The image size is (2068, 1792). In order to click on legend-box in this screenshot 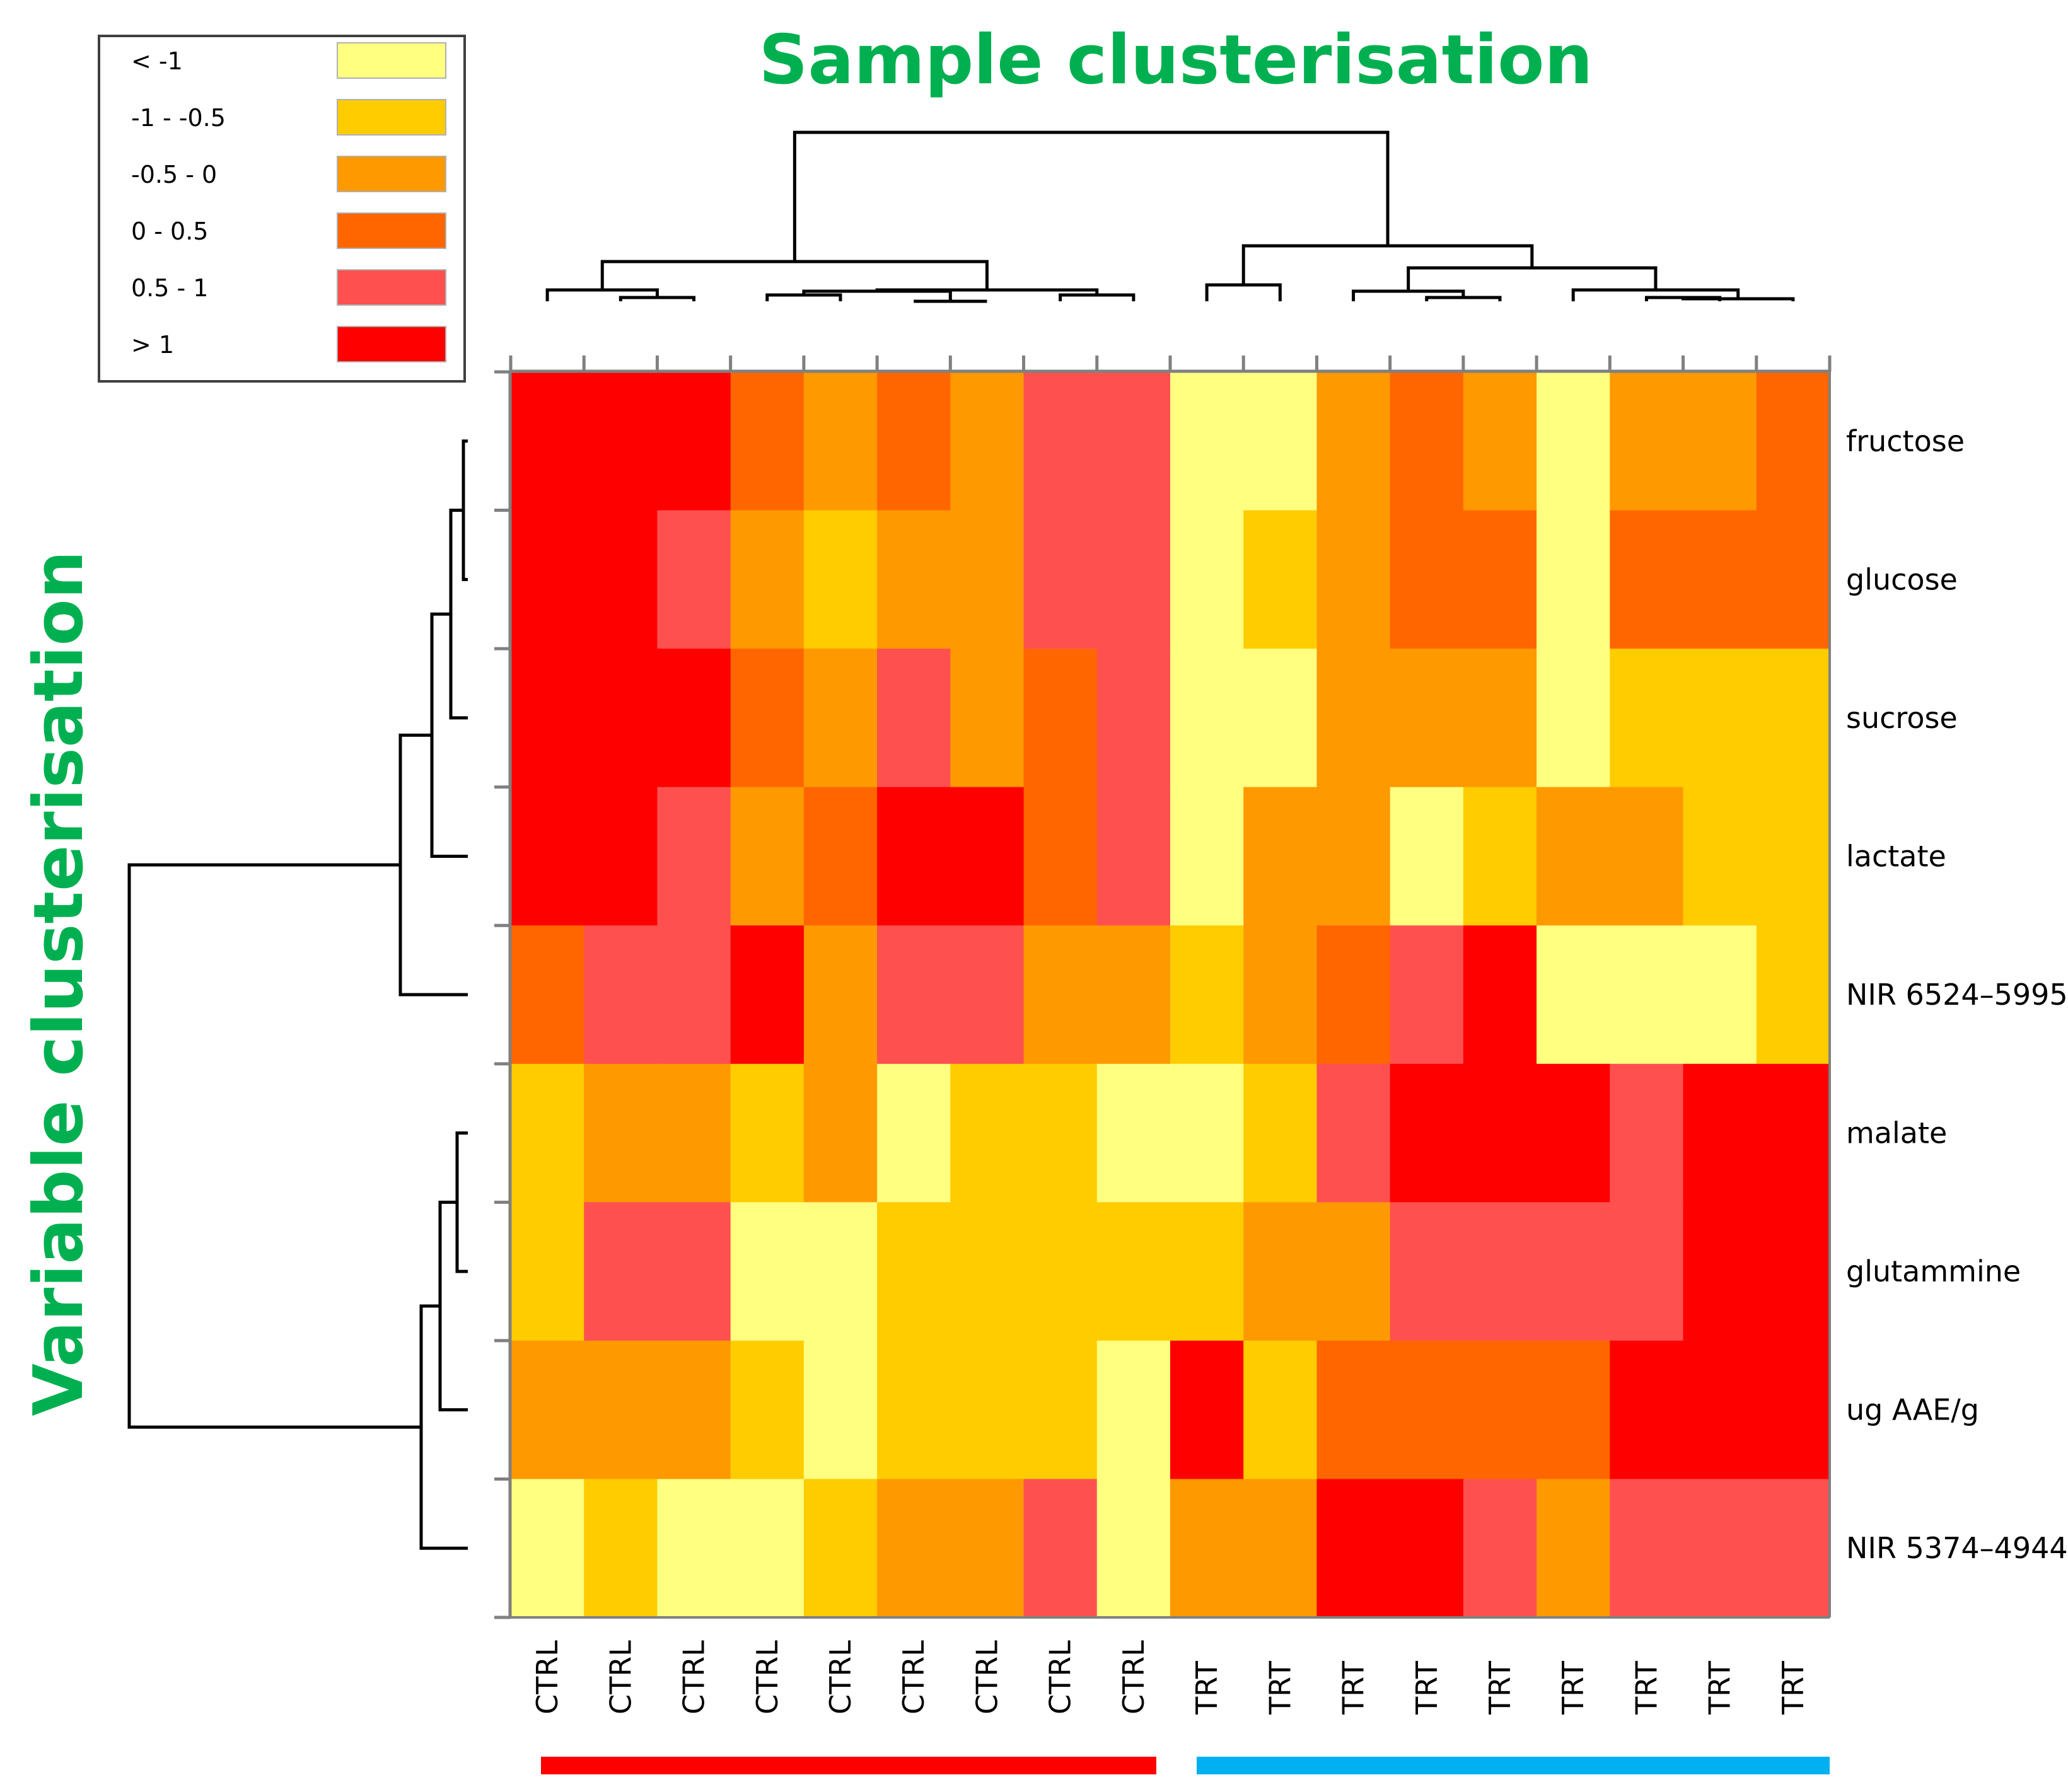, I will do `click(282, 209)`.